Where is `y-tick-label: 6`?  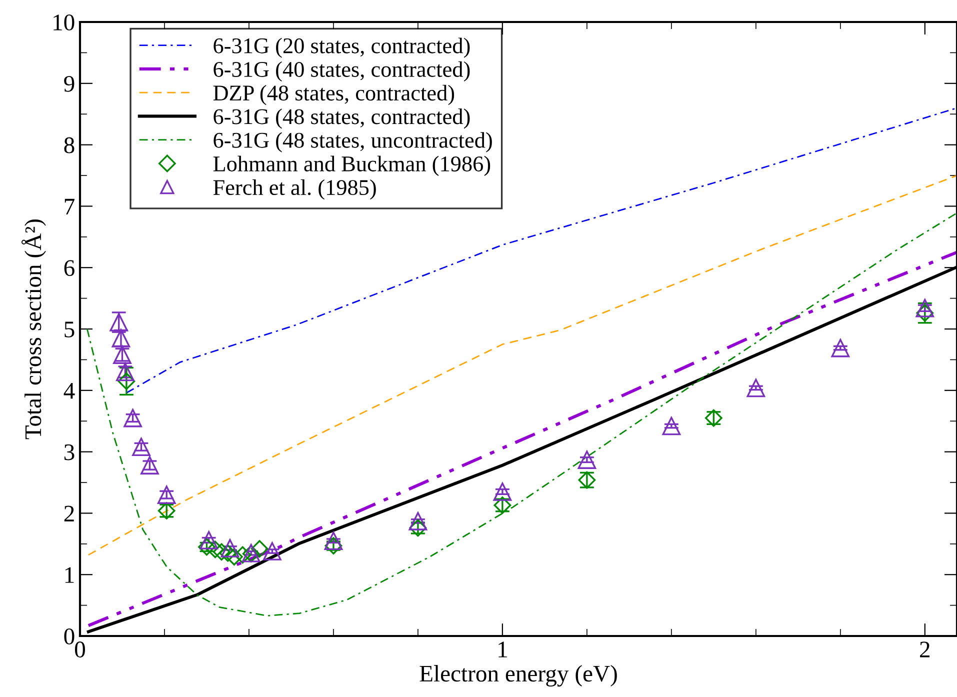
y-tick-label: 6 is located at coordinates (69, 268).